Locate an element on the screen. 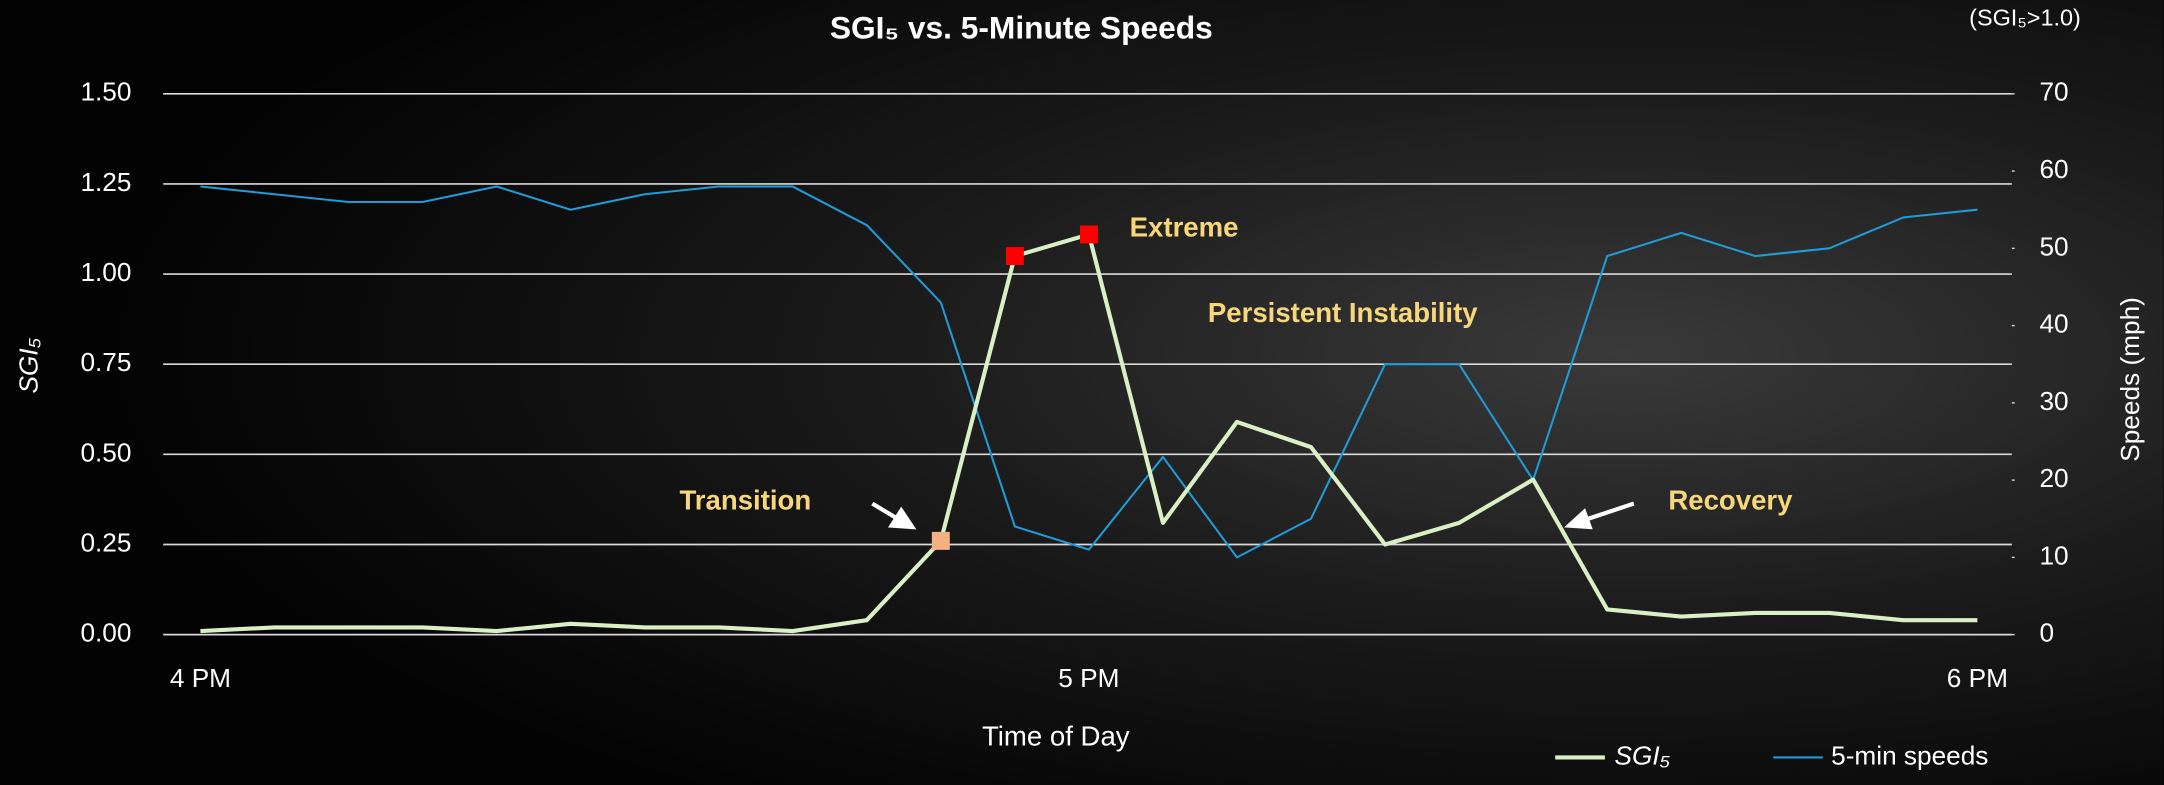 Image resolution: width=2164 pixels, height=785 pixels. y2-tick-label: 40 is located at coordinates (2053, 324).